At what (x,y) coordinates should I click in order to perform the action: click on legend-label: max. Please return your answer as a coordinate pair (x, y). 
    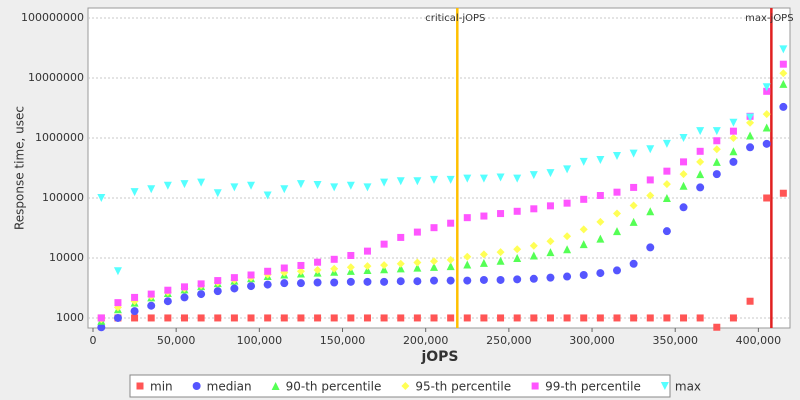
    Looking at the image, I should click on (688, 387).